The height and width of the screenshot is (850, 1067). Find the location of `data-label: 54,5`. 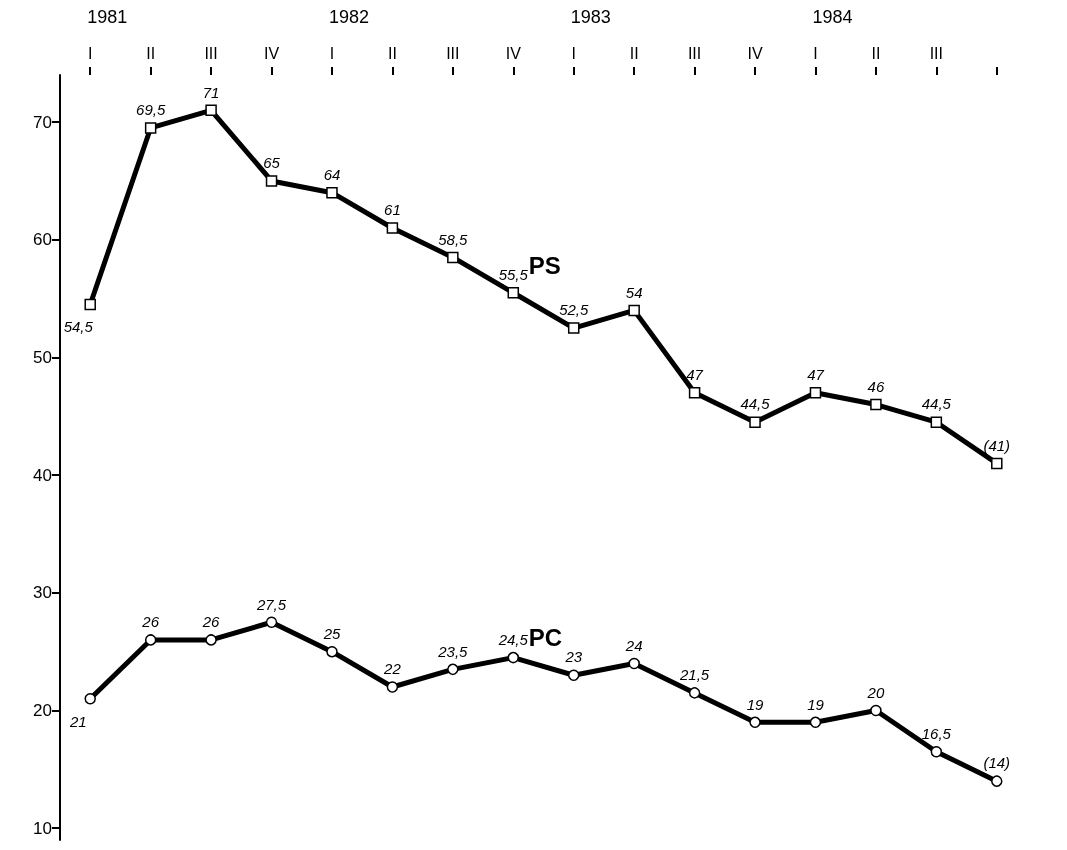

data-label: 54,5 is located at coordinates (78, 327).